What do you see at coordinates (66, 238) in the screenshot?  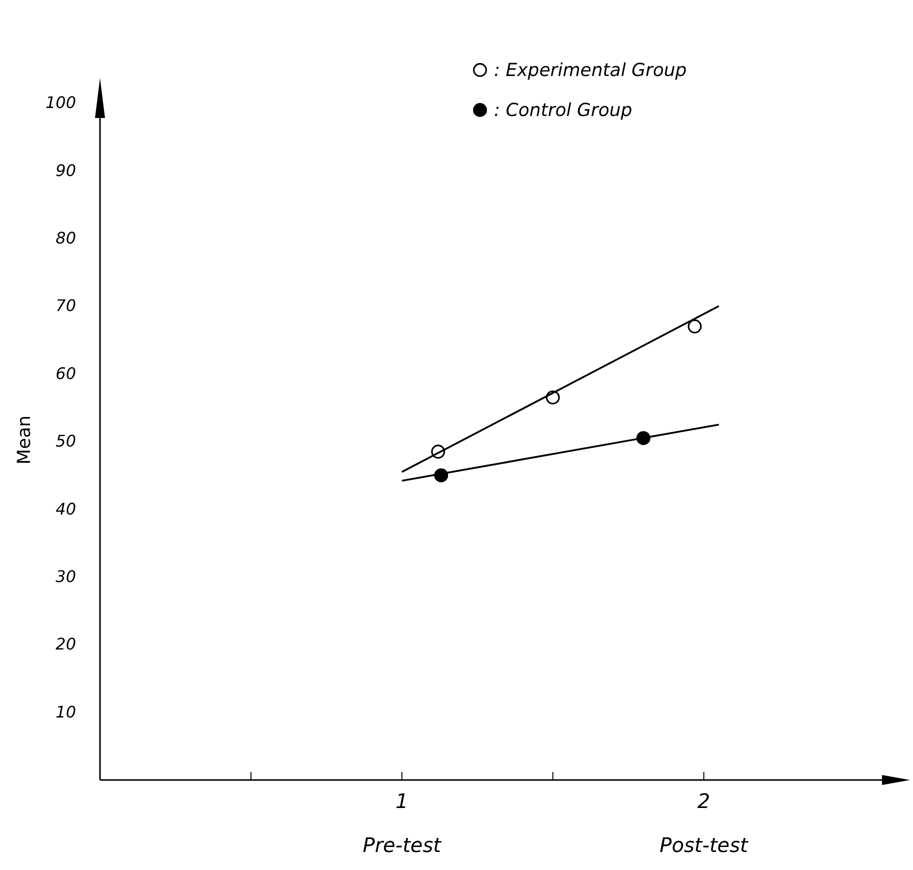 I see `y-tick-label: 80` at bounding box center [66, 238].